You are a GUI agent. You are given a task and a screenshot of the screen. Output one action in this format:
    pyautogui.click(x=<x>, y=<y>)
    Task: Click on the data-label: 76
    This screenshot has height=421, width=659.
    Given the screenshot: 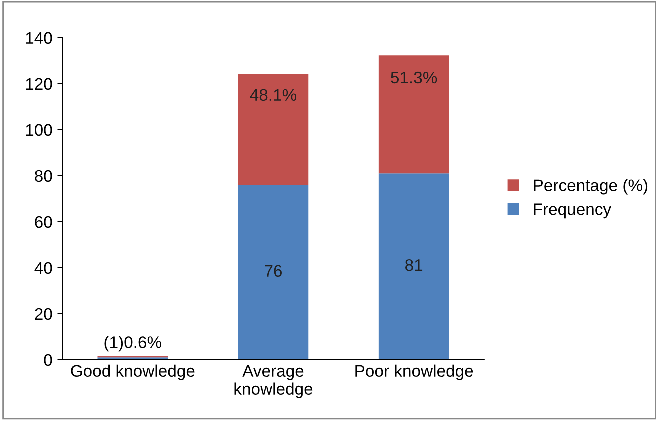 What is the action you would take?
    pyautogui.click(x=273, y=271)
    